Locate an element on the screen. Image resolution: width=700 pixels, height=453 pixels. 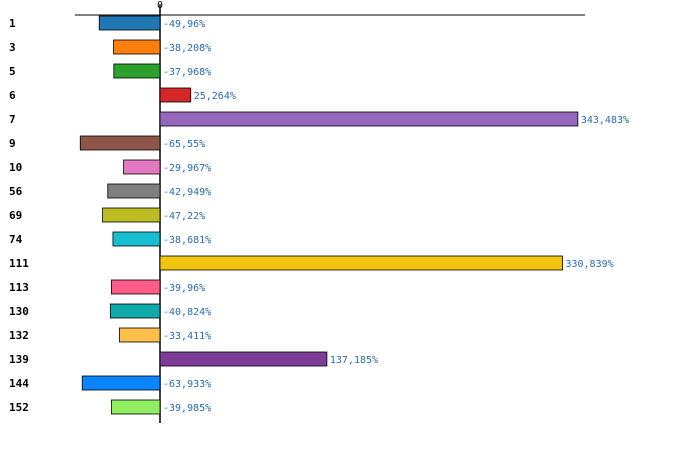
value-label-1: -49,96% is located at coordinates (184, 24).